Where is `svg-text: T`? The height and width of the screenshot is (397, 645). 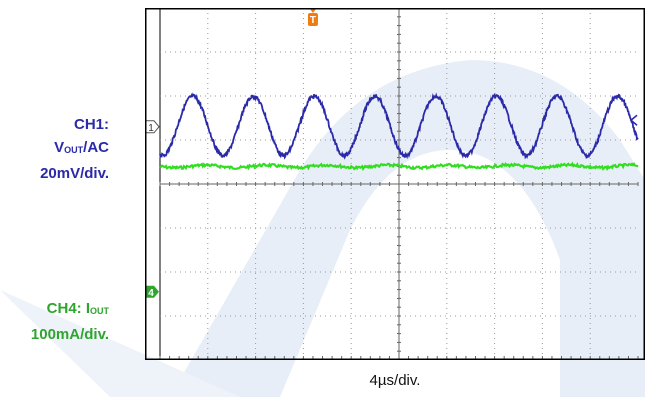
svg-text: T is located at coordinates (313, 20).